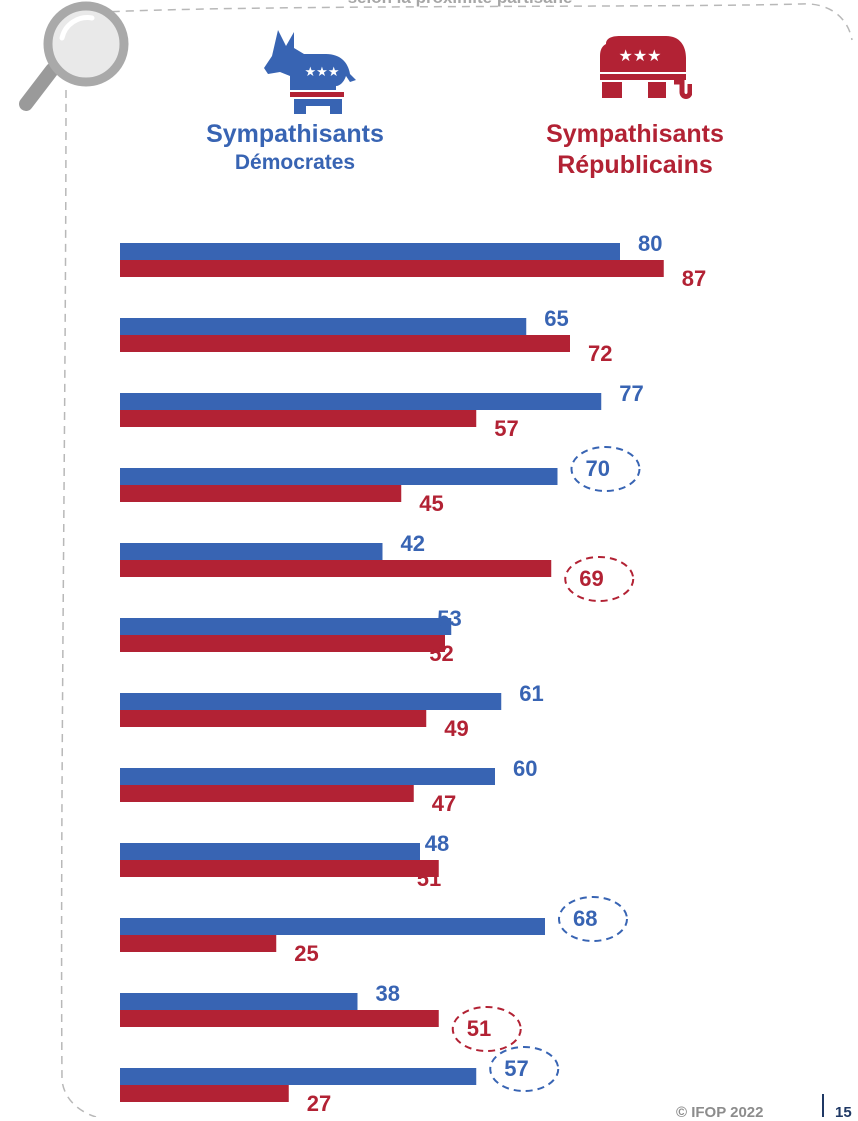 Image resolution: width=858 pixels, height=1121 pixels. What do you see at coordinates (694, 278) in the screenshot?
I see `value-label-republicans-1: 87` at bounding box center [694, 278].